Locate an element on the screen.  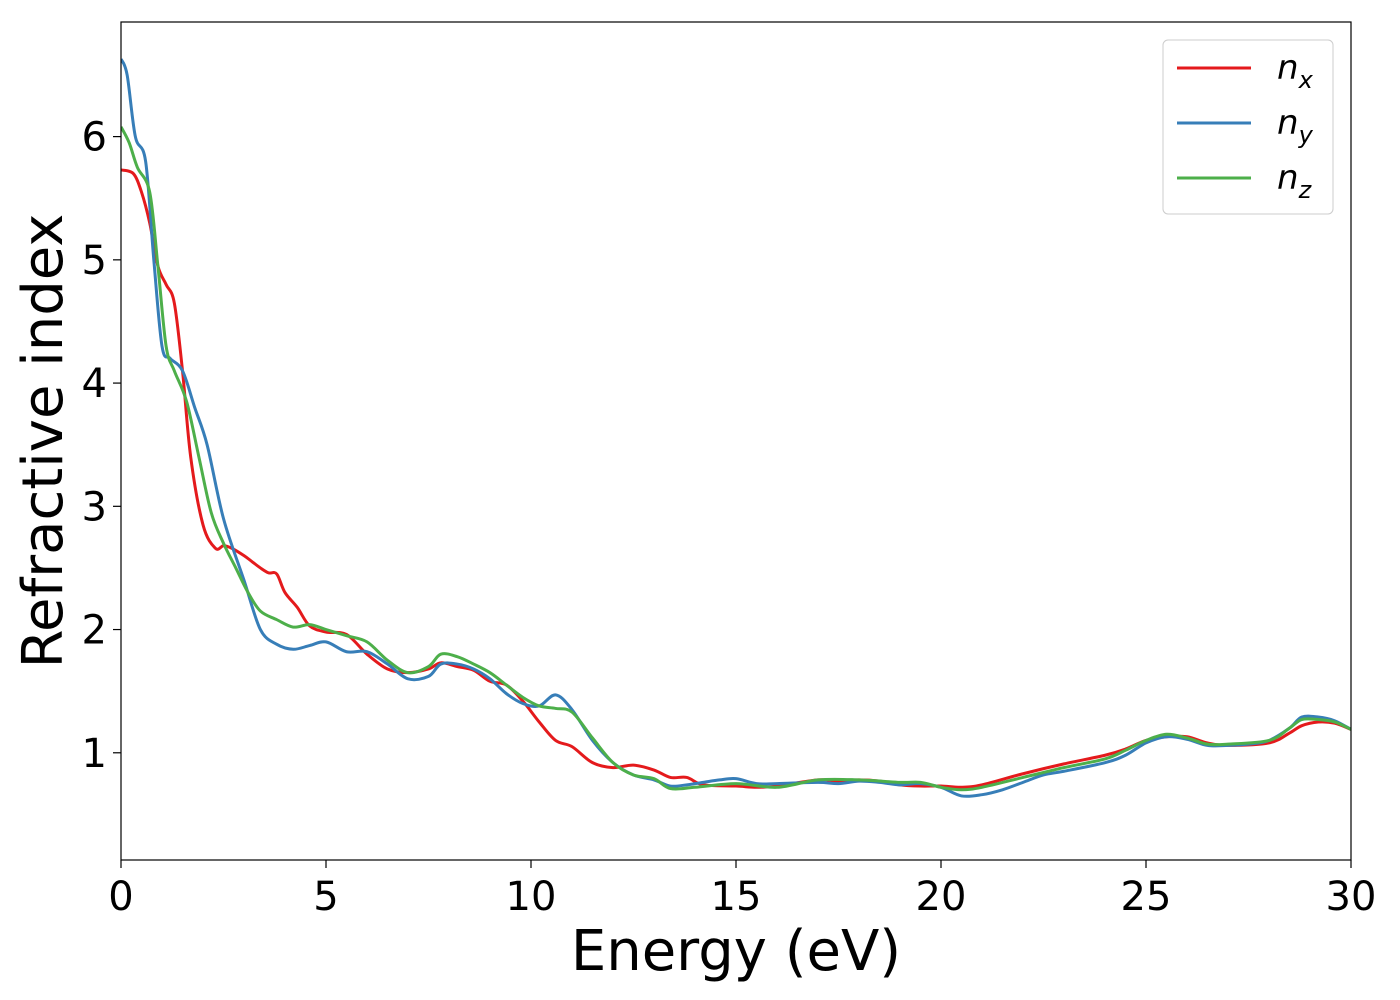
legend-label-nx: nx is located at coordinates (1295, 71).